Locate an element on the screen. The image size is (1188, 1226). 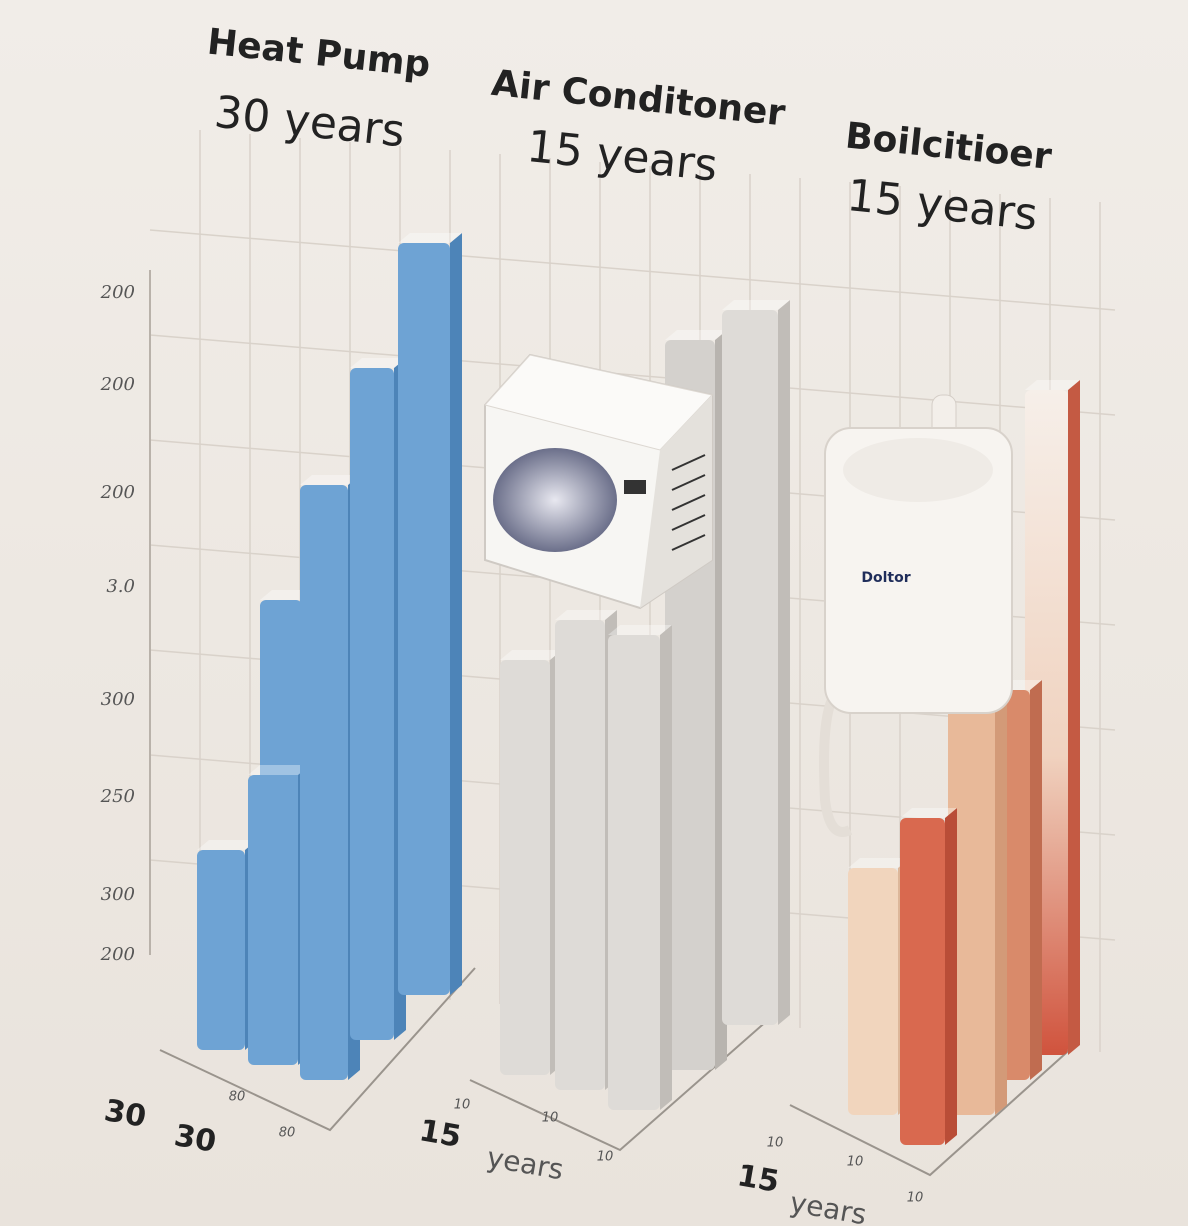
floor-lines is located at coordinates (617, 1072).